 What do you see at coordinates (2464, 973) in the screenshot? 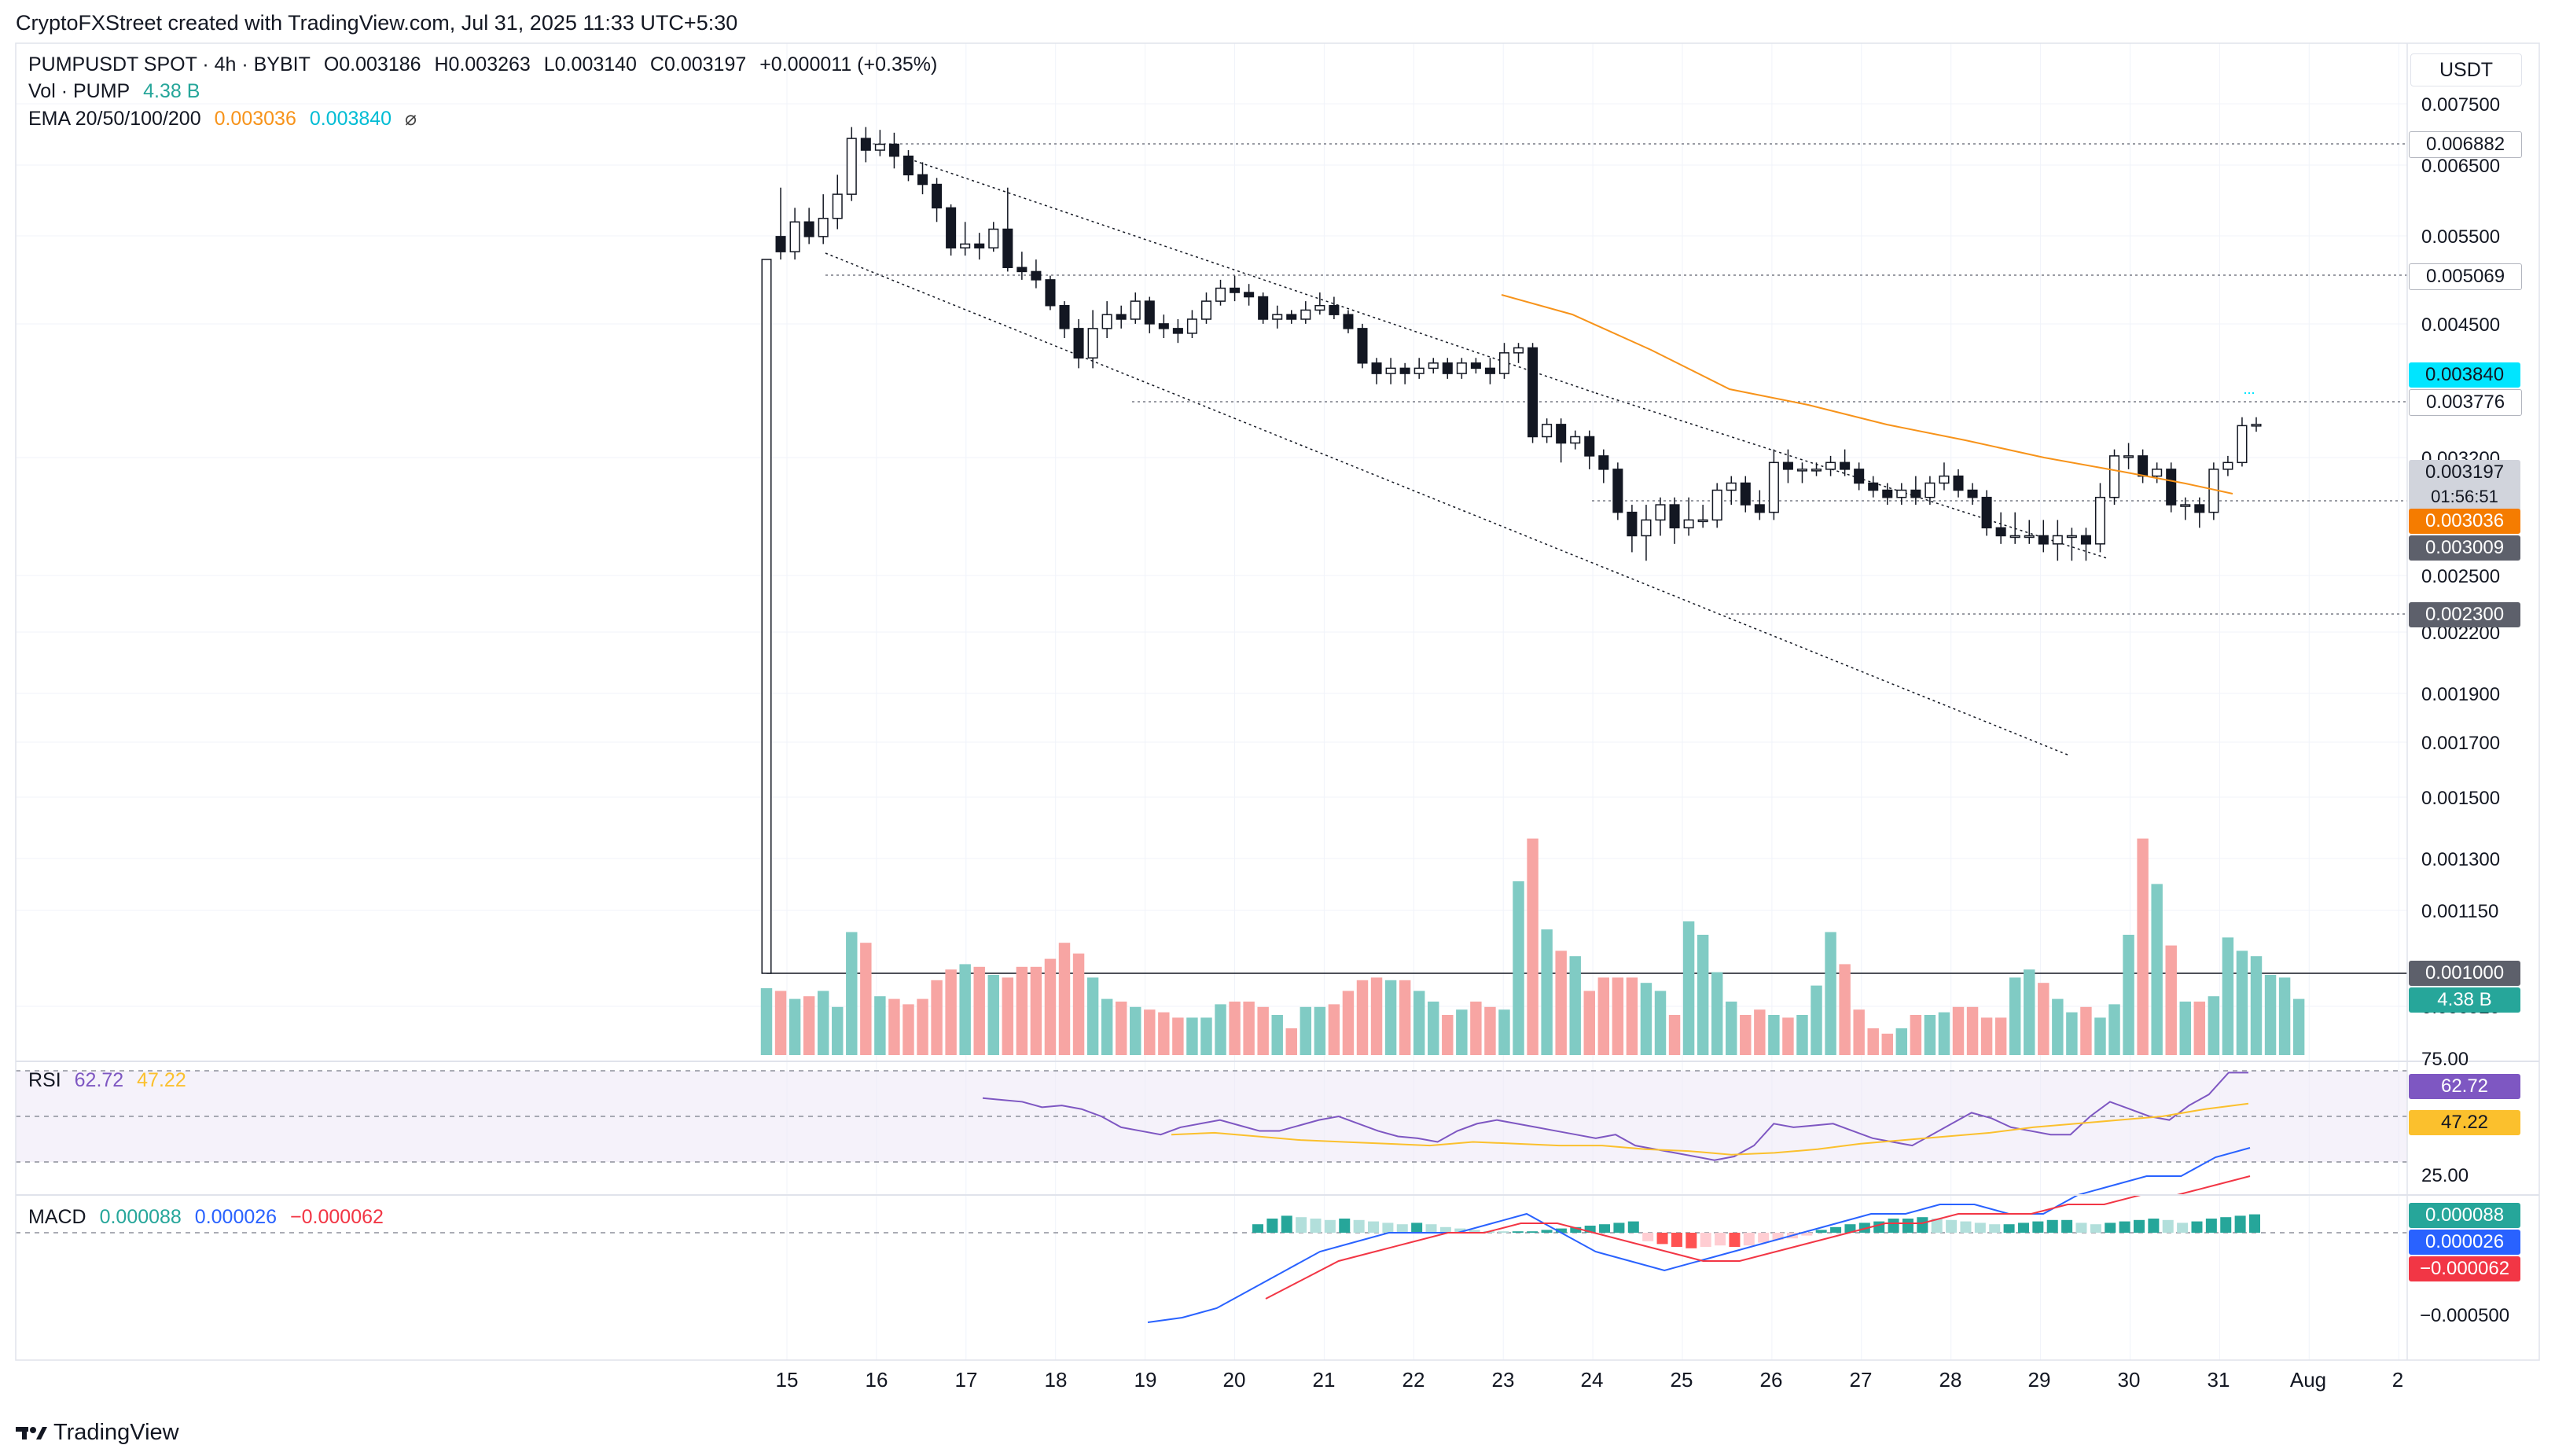
I see `level-tag-1000: 0.001000` at bounding box center [2464, 973].